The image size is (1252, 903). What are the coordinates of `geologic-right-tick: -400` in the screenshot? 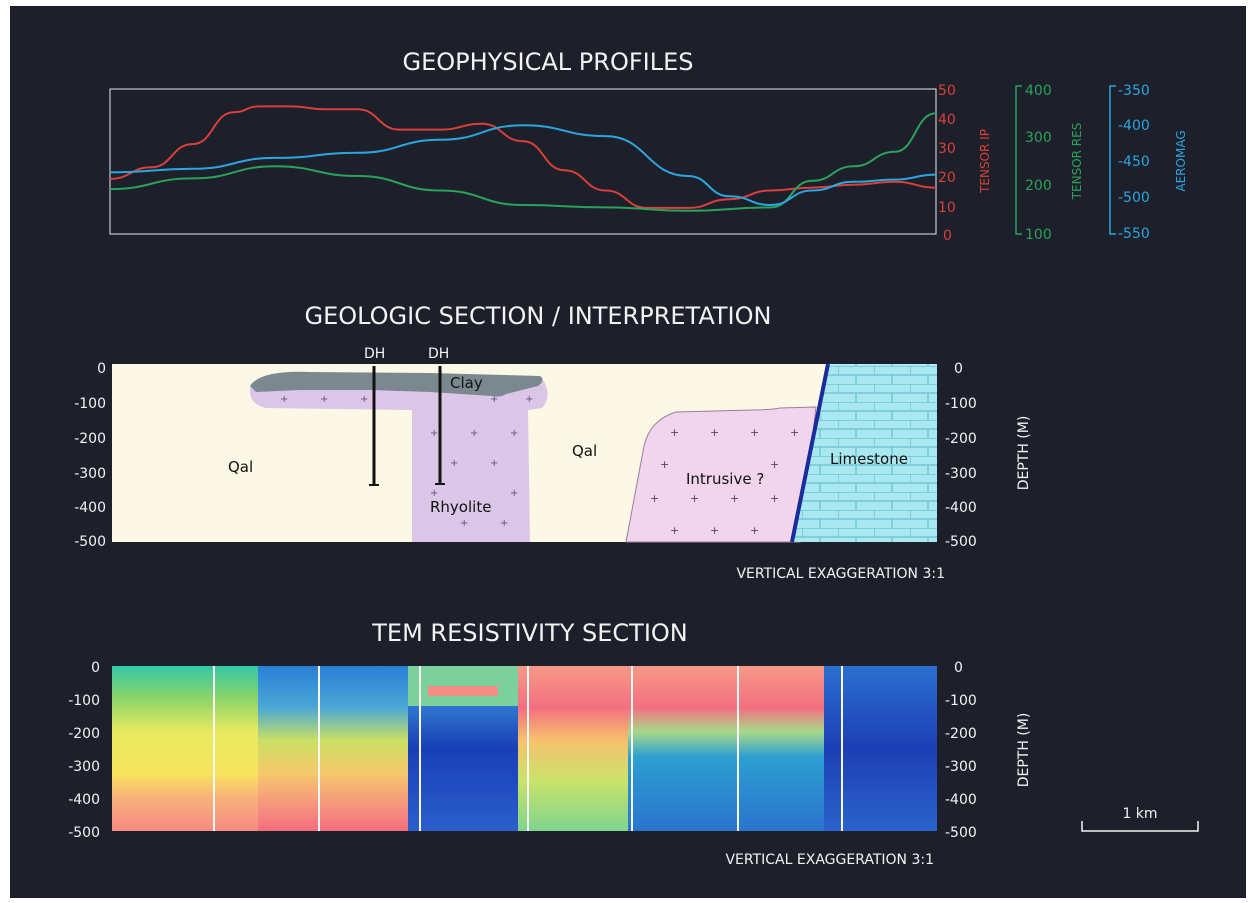 It's located at (961, 508).